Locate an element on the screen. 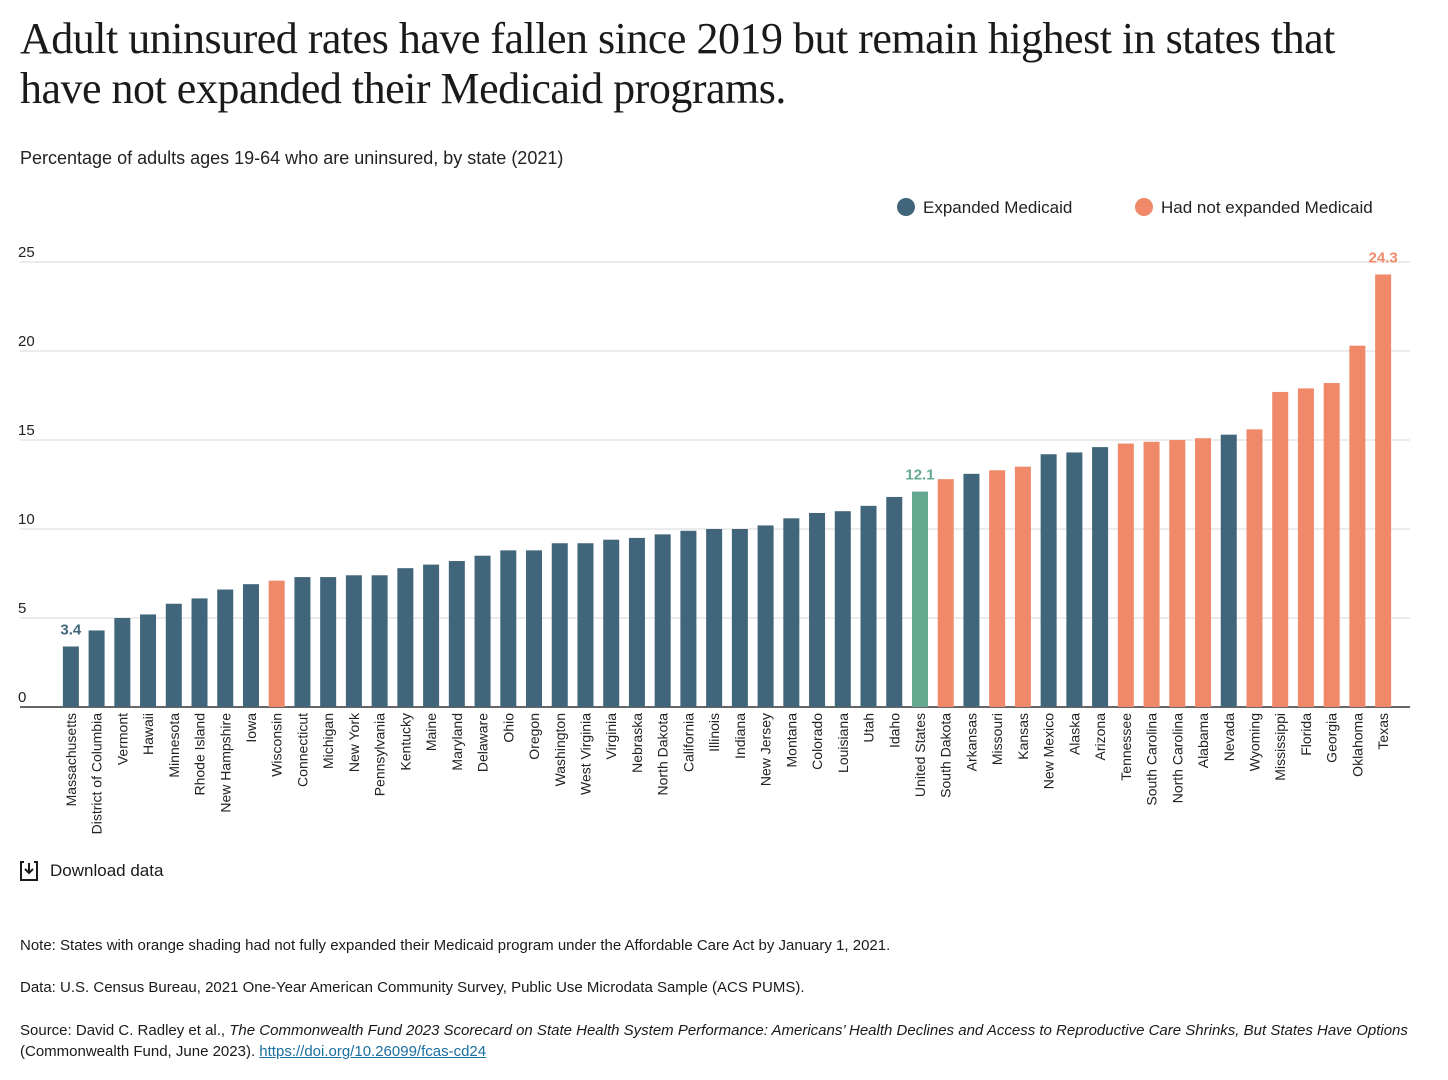 The width and height of the screenshot is (1448, 1080). bar-utah is located at coordinates (868, 606).